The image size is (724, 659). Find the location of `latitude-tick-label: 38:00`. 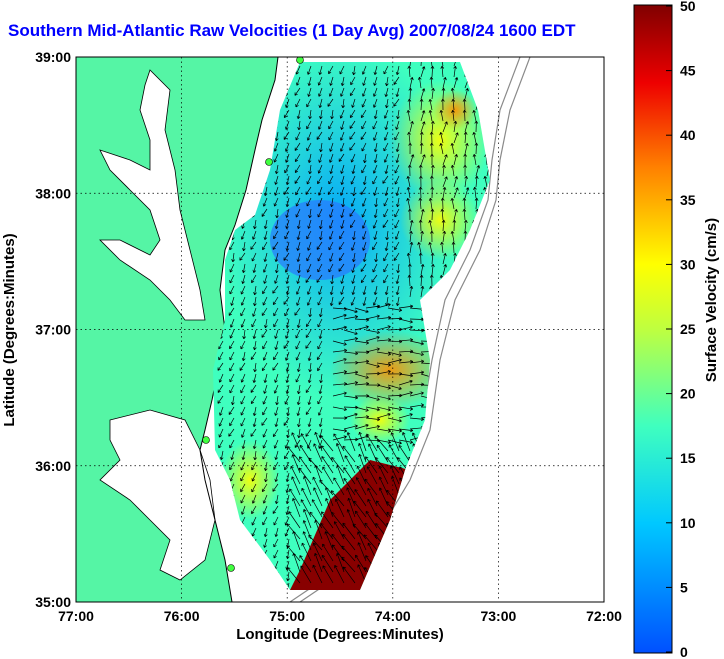

latitude-tick-label: 38:00 is located at coordinates (53, 193).